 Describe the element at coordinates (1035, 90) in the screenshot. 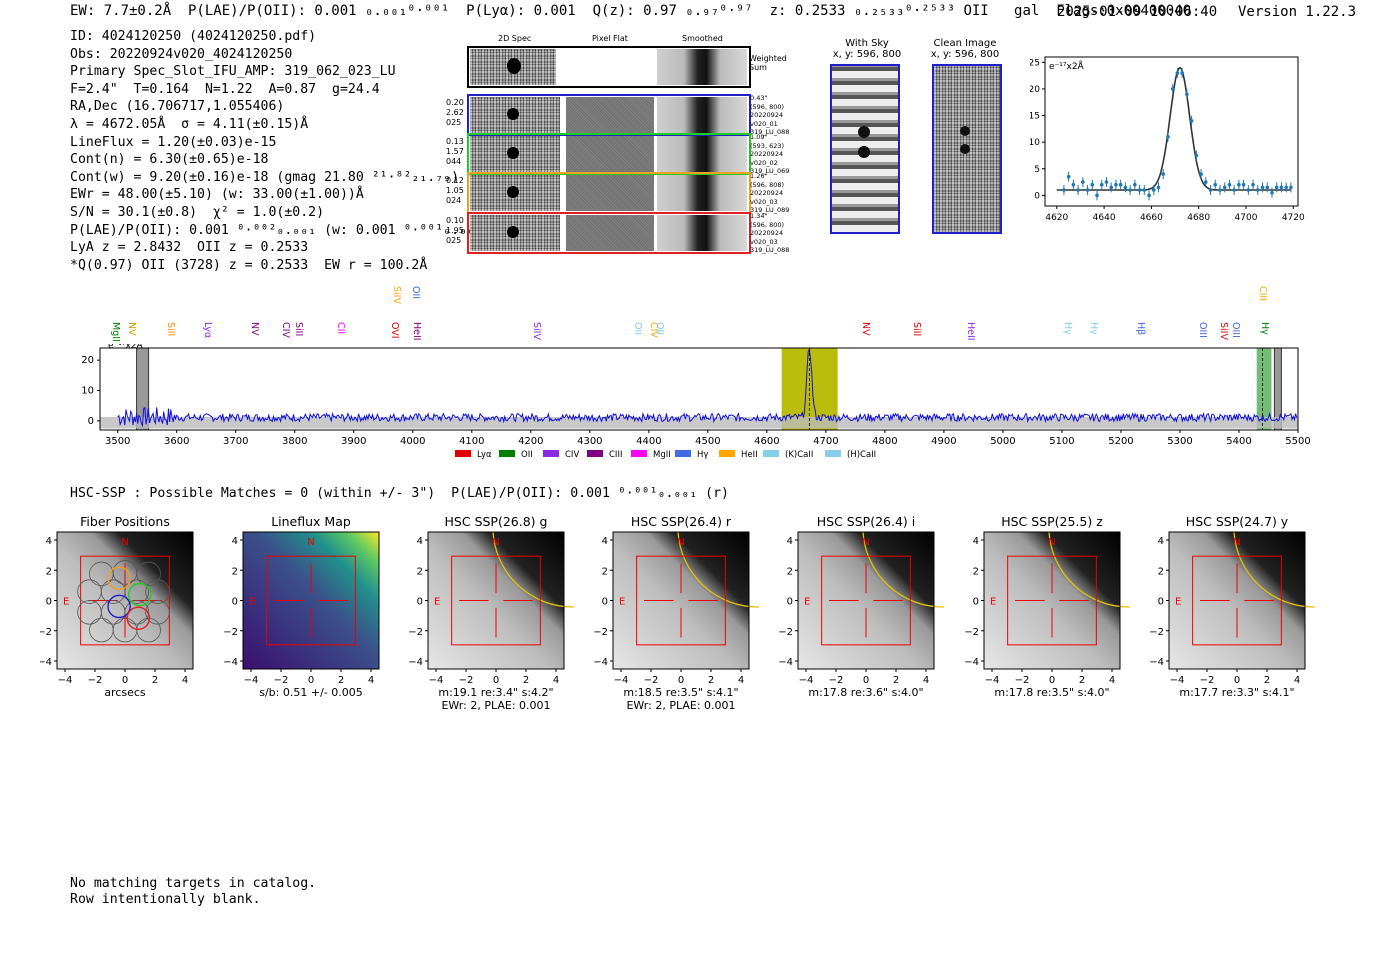

I see `fit-ytick-label: 20` at that location.